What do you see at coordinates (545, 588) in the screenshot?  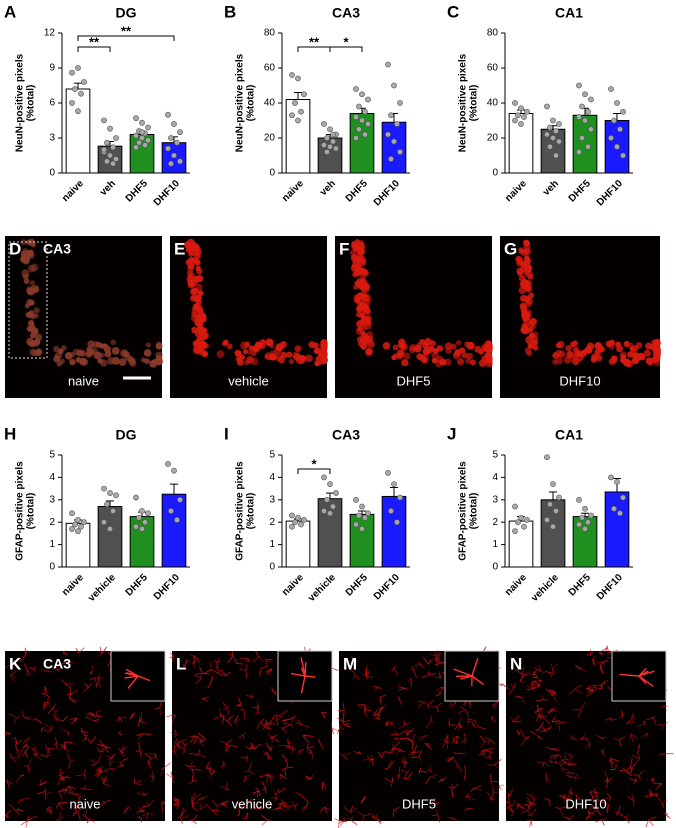 I see `x-tick-label: vehicle` at bounding box center [545, 588].